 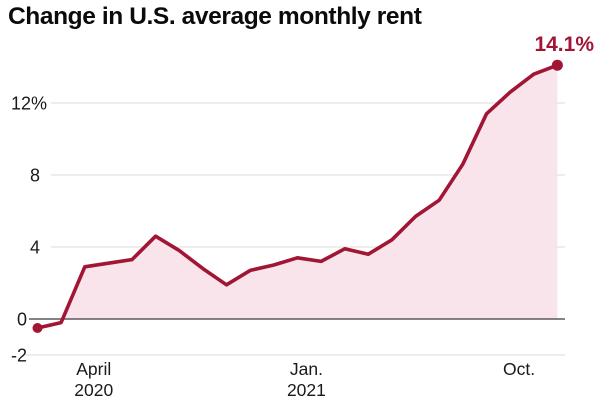 I want to click on x-tick-label: Oct., so click(x=519, y=369).